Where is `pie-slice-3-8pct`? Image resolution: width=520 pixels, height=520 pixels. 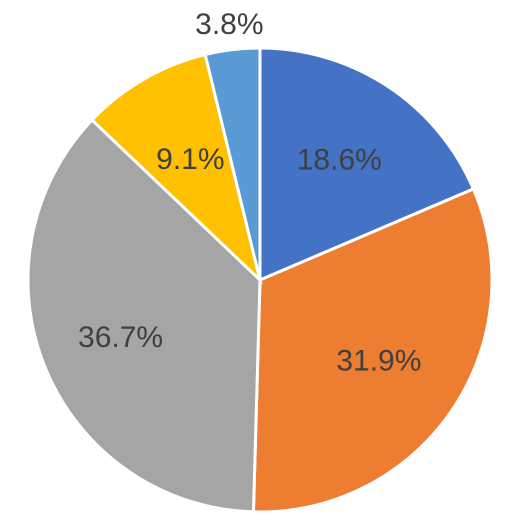 pie-slice-3-8pct is located at coordinates (232, 163).